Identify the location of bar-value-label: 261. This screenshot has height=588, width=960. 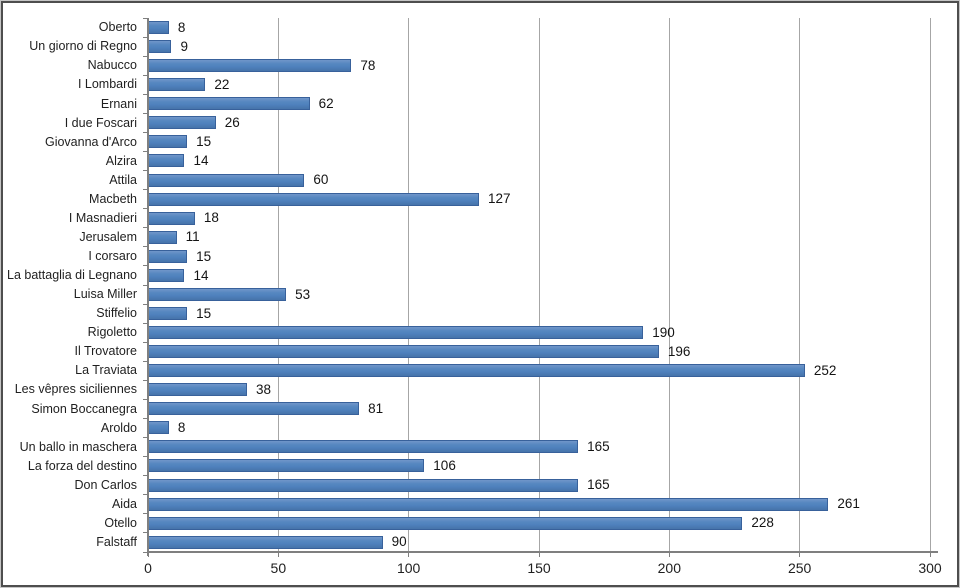
(848, 504).